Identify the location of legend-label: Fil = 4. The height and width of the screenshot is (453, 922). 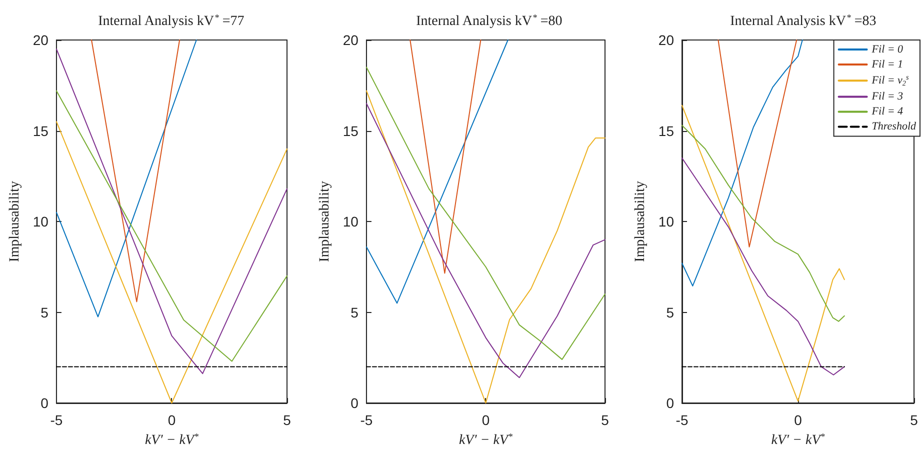
(887, 112).